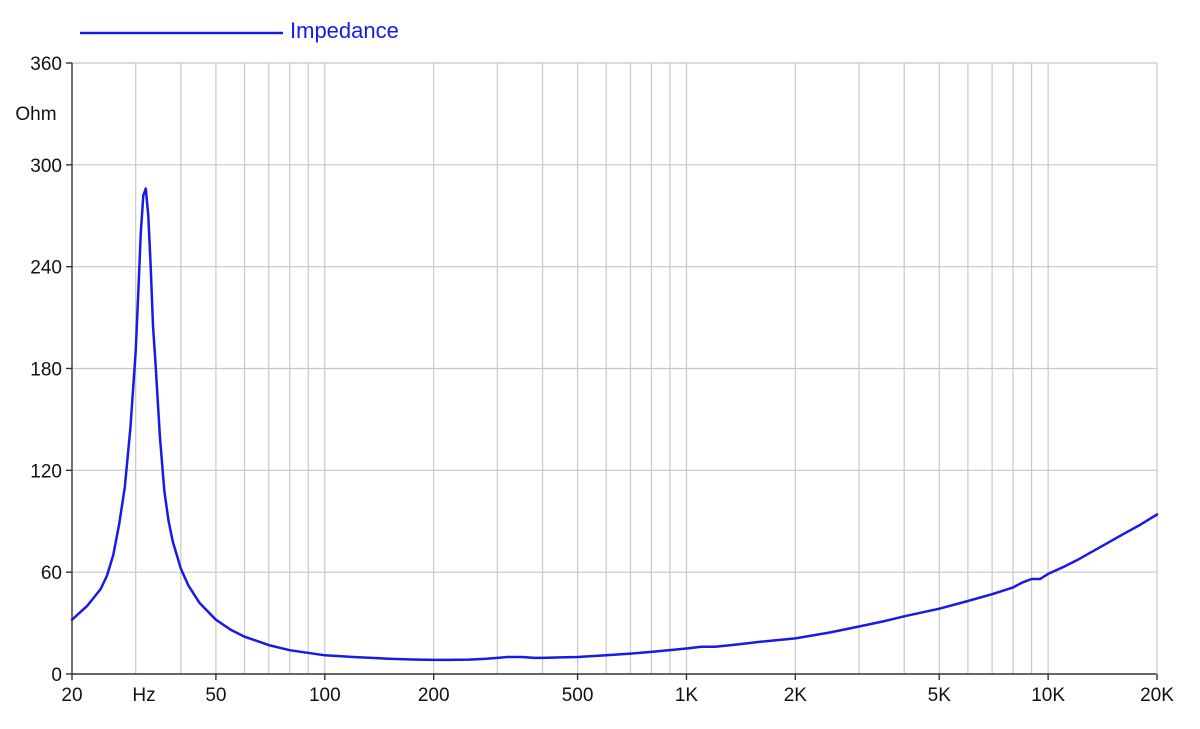  I want to click on y-axis-label: Ohm, so click(35, 114).